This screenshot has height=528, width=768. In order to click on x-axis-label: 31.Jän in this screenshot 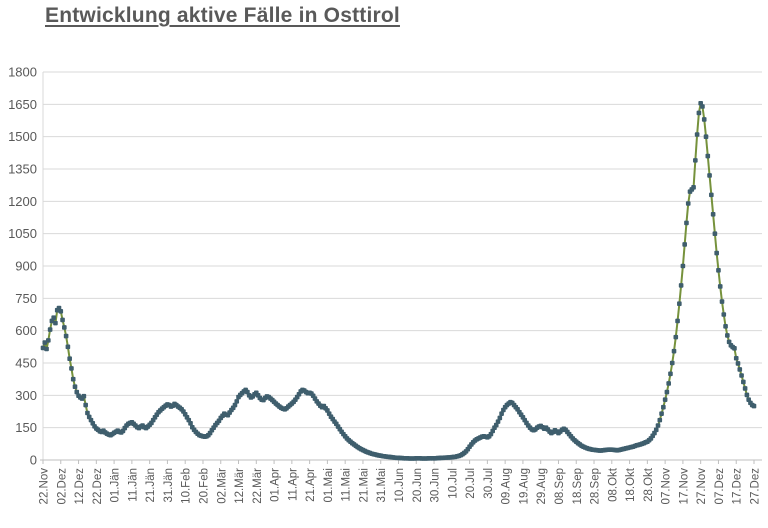, I will do `click(169, 485)`.